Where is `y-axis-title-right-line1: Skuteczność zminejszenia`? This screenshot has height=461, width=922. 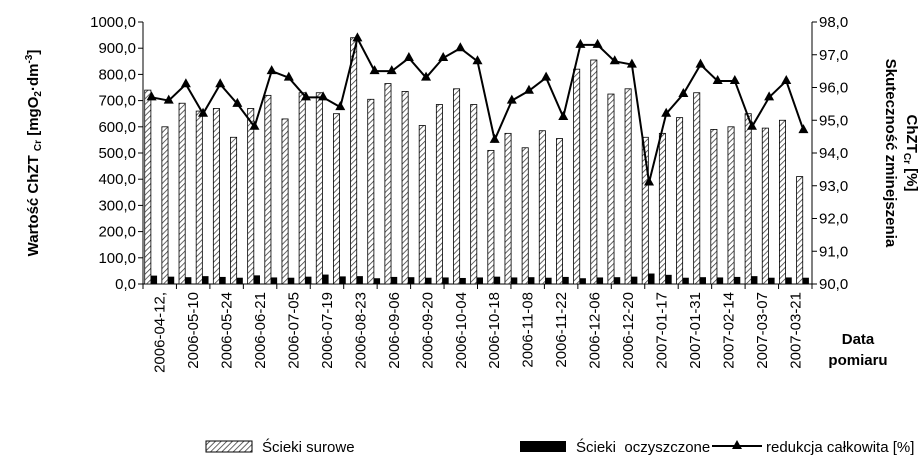
y-axis-title-right-line1: Skuteczność zminejszenia is located at coordinates (890, 153).